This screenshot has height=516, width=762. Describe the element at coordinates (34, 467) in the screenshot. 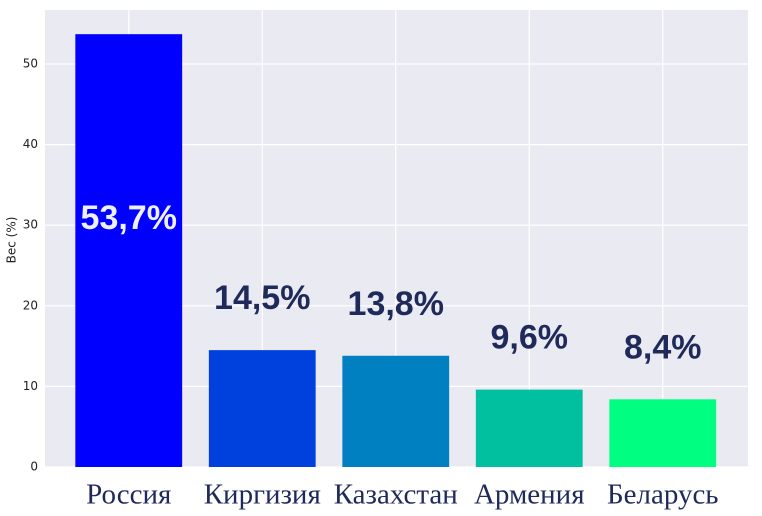

I see `y-tick-label: 0` at that location.